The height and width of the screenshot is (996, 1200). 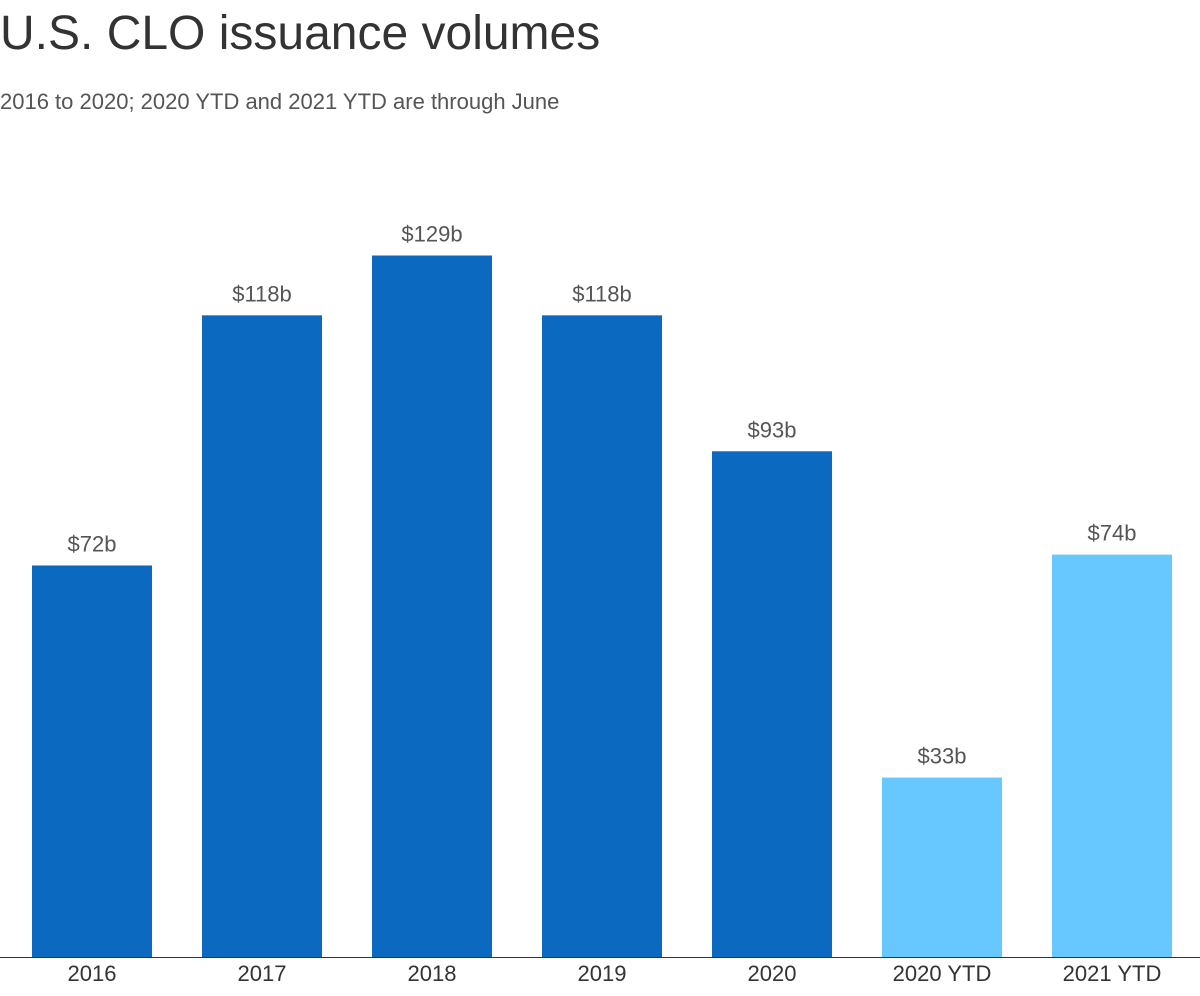 I want to click on x-tick-label: 2020 YTD, so click(x=942, y=973).